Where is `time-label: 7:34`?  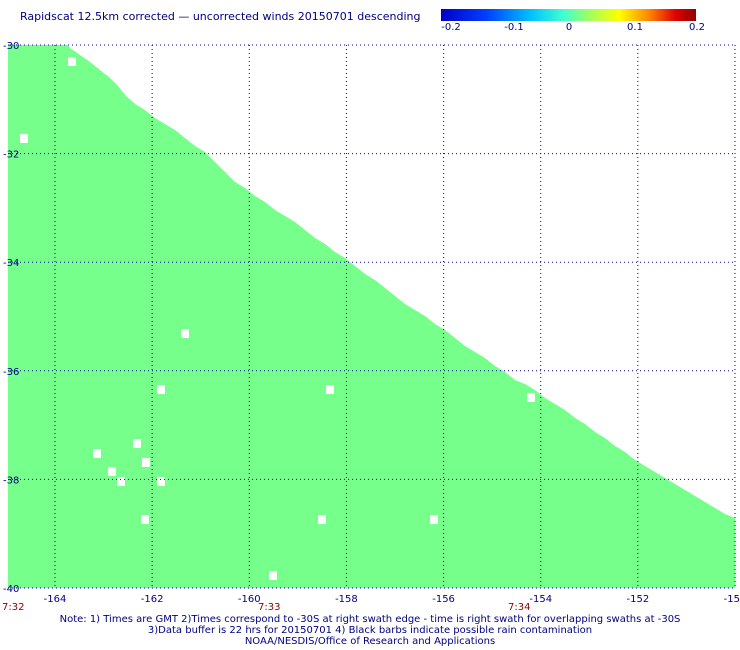
time-label: 7:34 is located at coordinates (519, 606).